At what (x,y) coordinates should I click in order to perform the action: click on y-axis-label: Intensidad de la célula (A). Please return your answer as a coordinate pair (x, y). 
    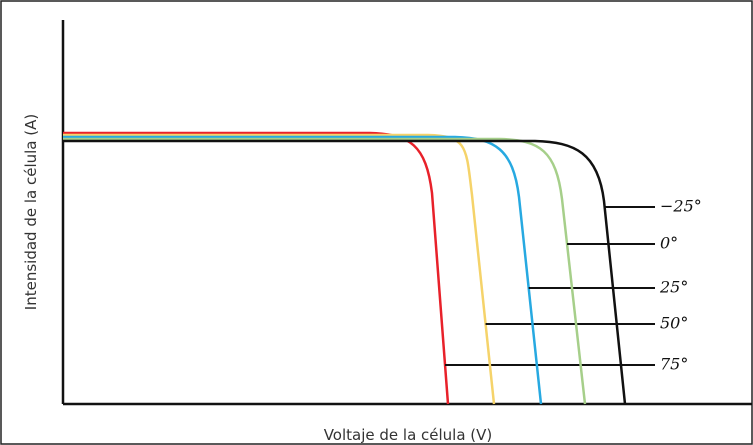
    Looking at the image, I should click on (31, 212).